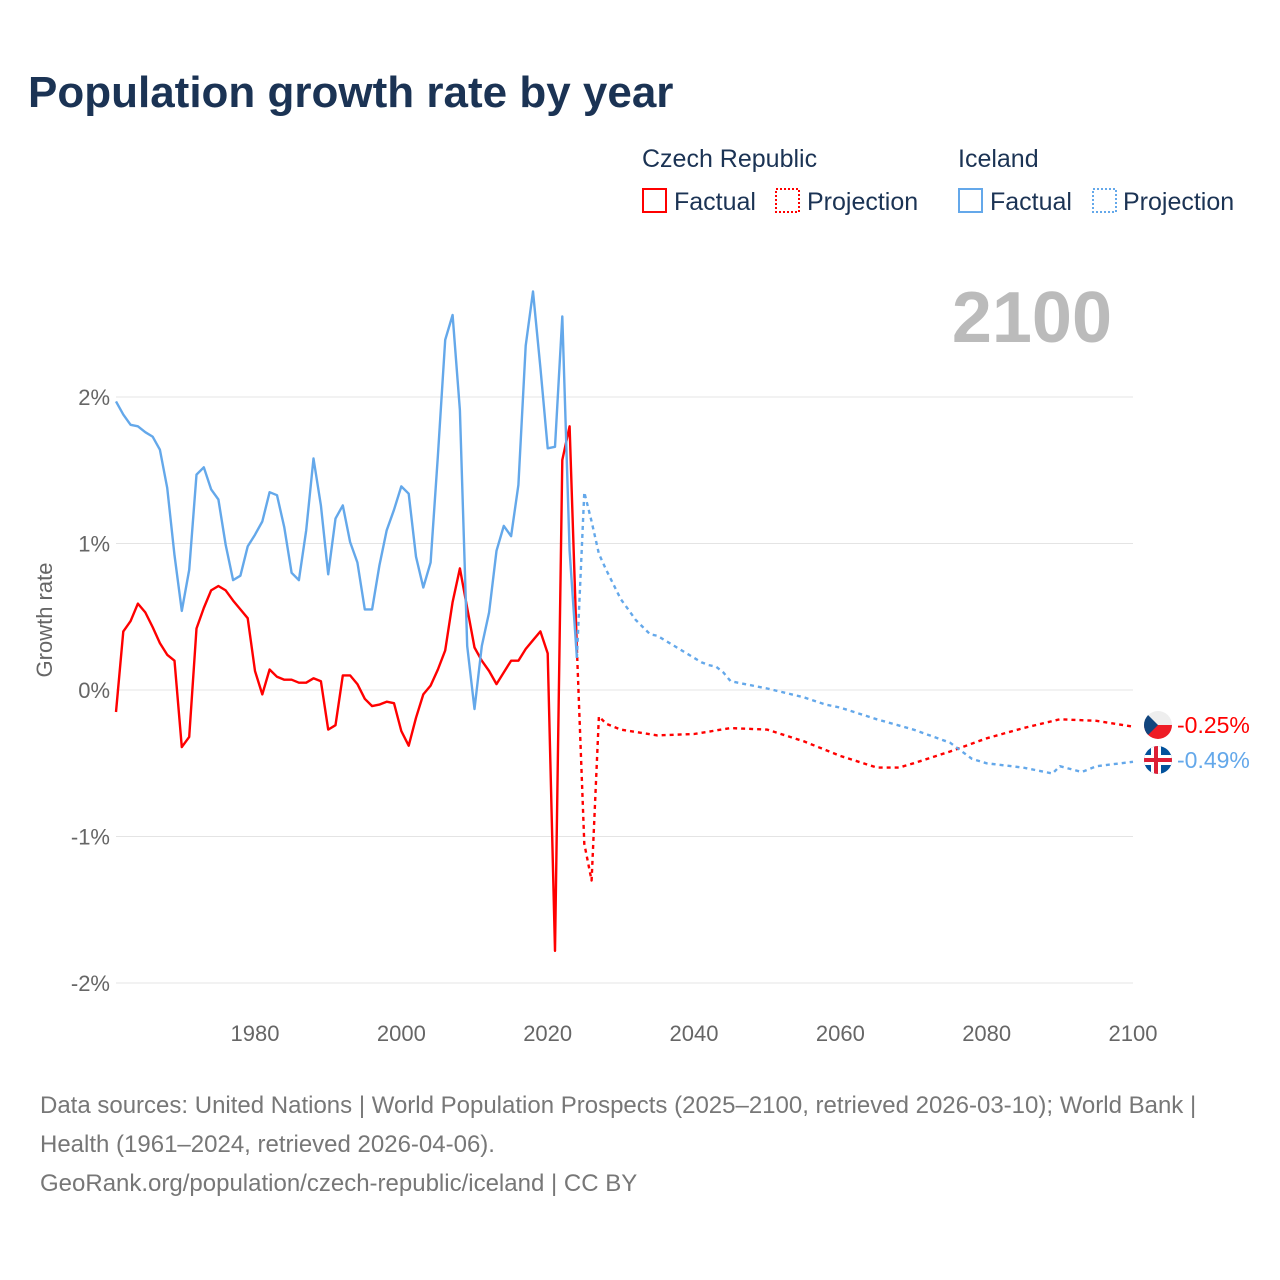 This screenshot has width=1280, height=1280. I want to click on legend-iceland-projection: Projection, so click(1178, 202).